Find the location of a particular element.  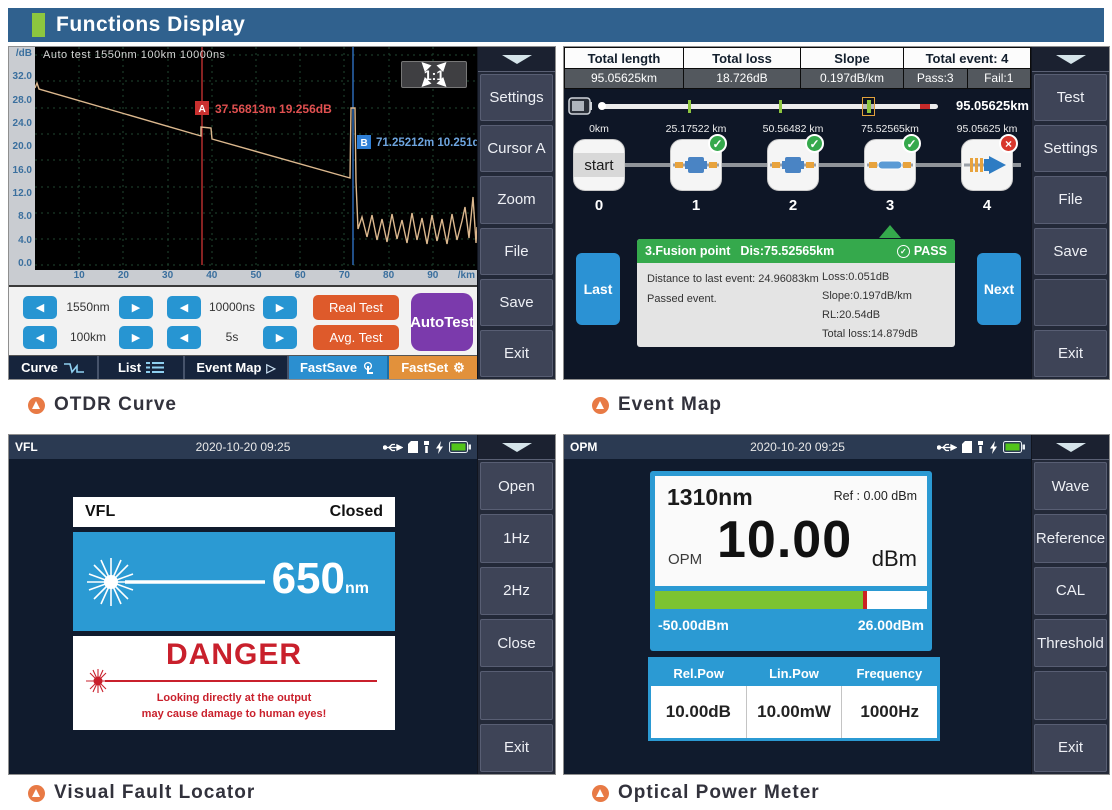

flashlight-icon is located at coordinates (980, 447).